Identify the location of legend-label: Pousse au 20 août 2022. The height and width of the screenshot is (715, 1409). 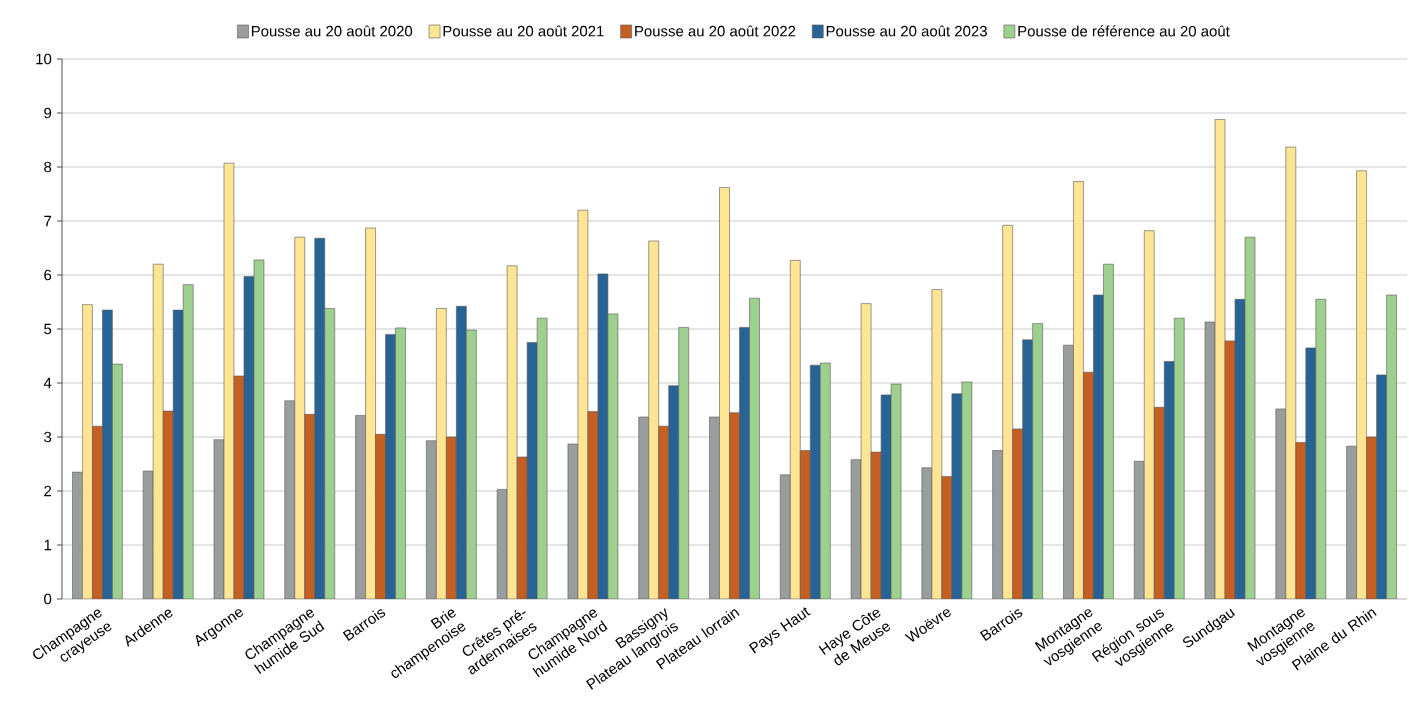
(715, 31).